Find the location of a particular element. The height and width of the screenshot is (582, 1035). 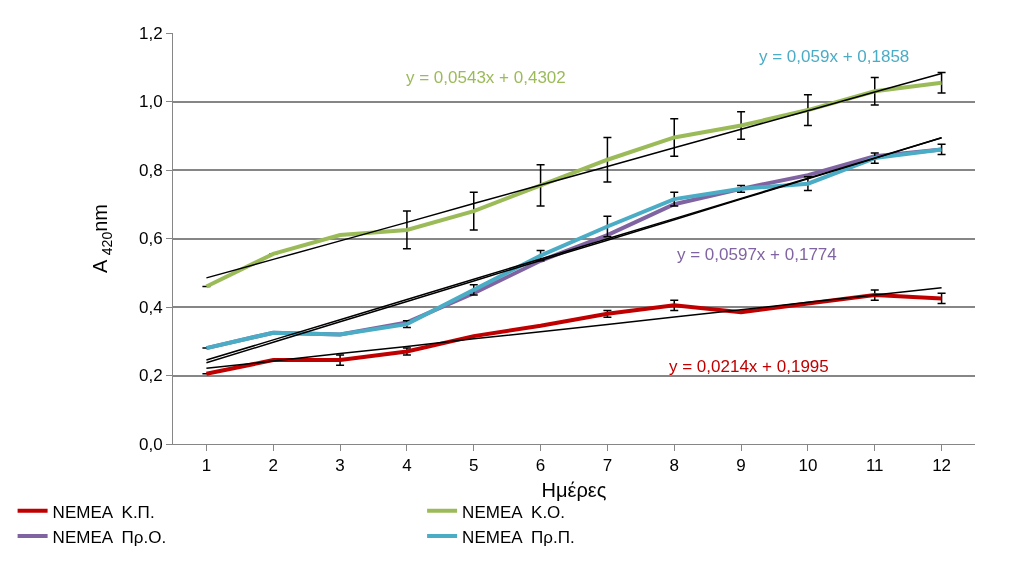

x-tick-label: 8 is located at coordinates (674, 466).